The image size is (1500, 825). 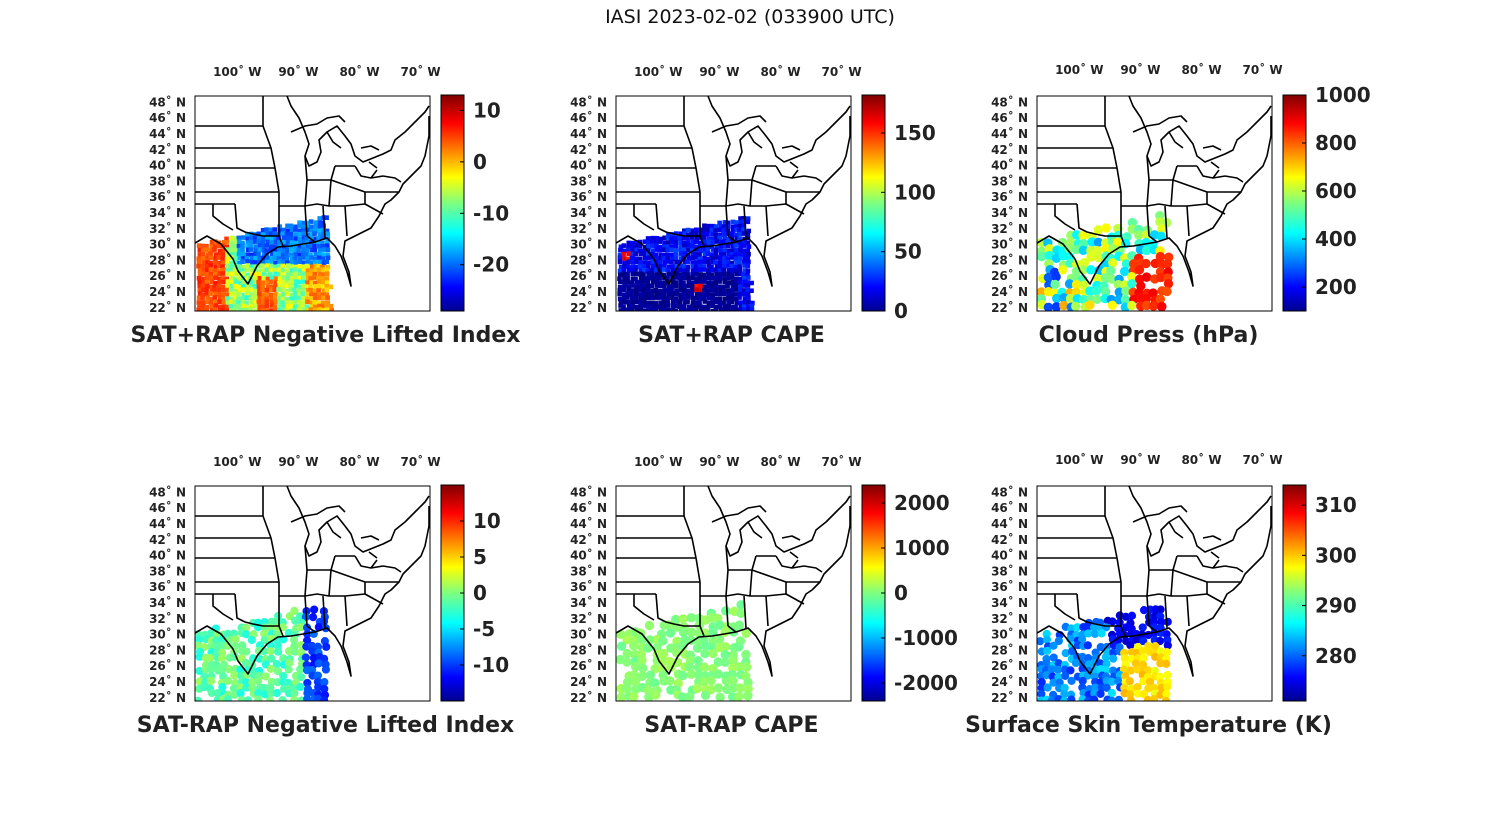 I want to click on lat-tick-label: 32˚ N, so click(x=588, y=618).